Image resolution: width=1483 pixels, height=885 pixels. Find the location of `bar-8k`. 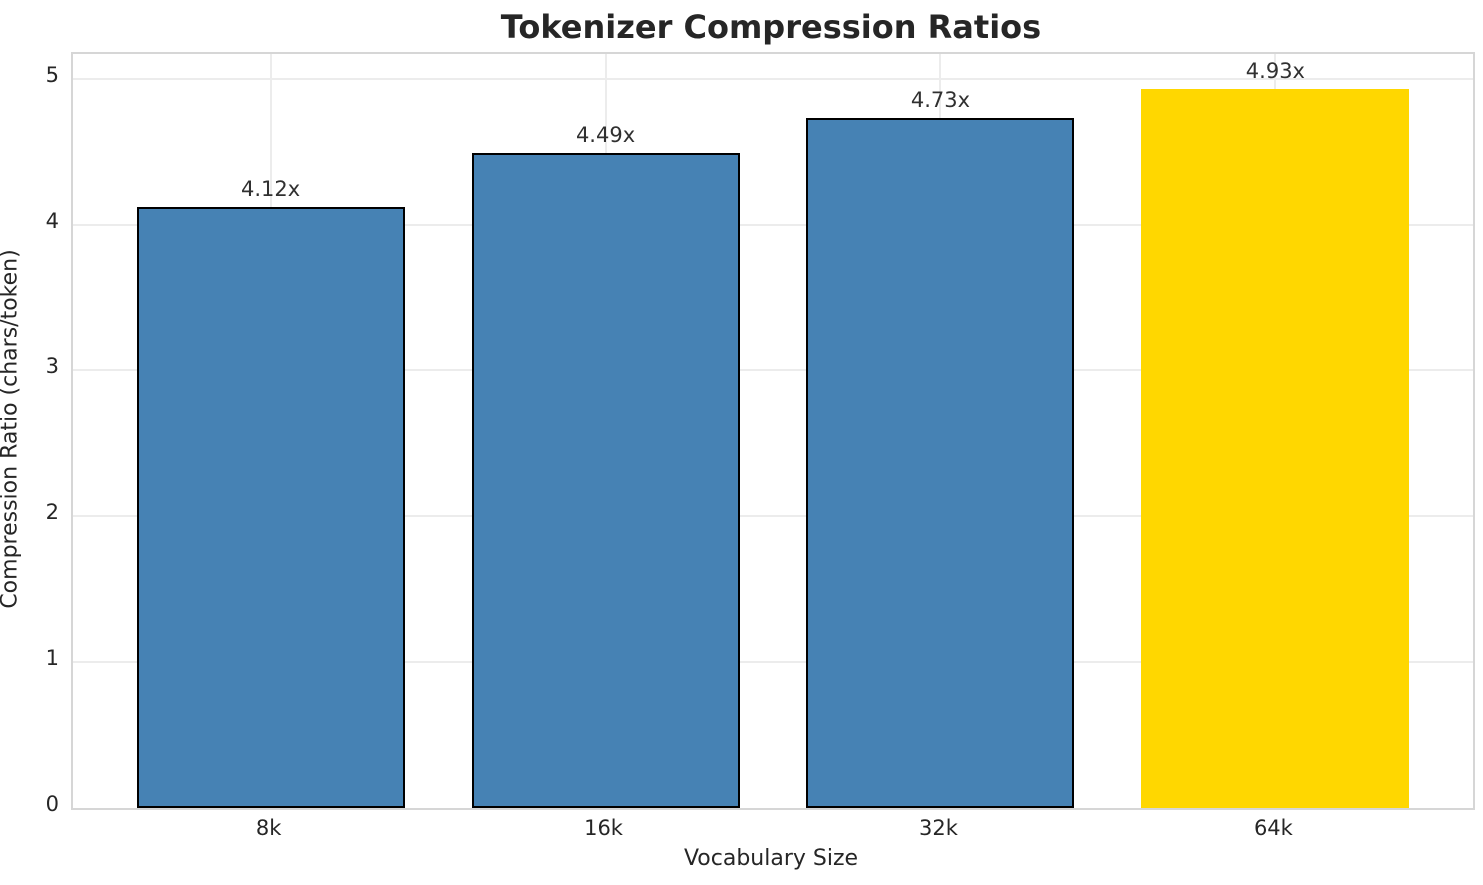

bar-8k is located at coordinates (270, 507).